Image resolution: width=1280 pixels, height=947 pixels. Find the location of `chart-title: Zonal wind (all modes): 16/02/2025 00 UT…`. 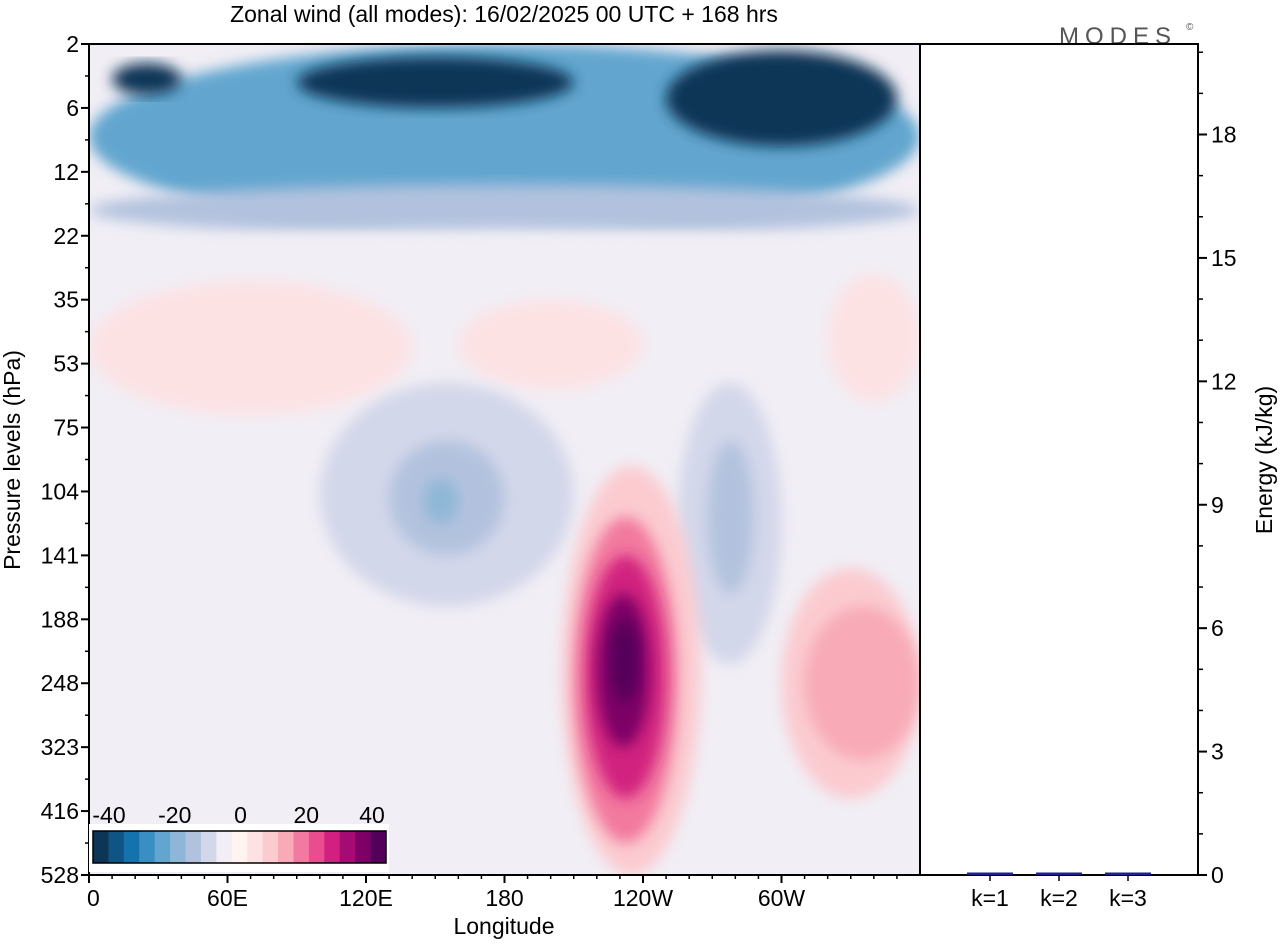

chart-title: Zonal wind (all modes): 16/02/2025 00 UT… is located at coordinates (504, 14).